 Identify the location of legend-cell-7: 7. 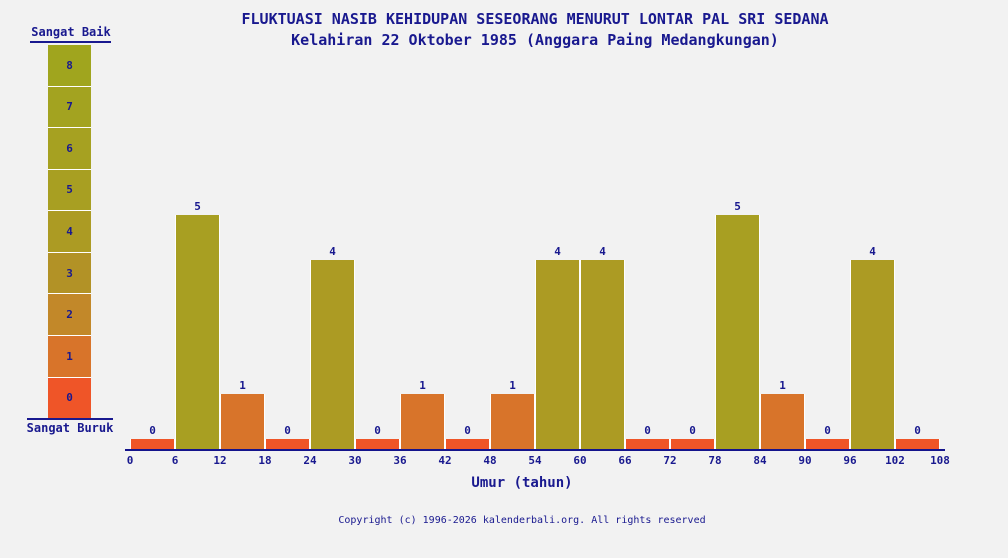
(69, 107).